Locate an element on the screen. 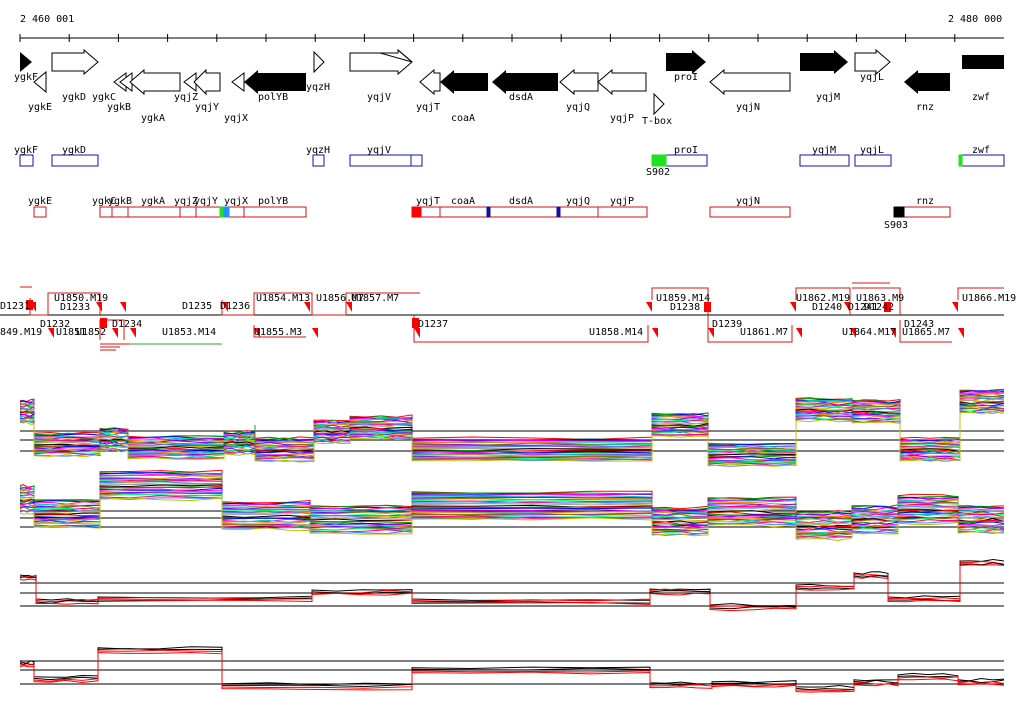 The height and width of the screenshot is (714, 1024). transcript-label: ygkC is located at coordinates (104, 201).